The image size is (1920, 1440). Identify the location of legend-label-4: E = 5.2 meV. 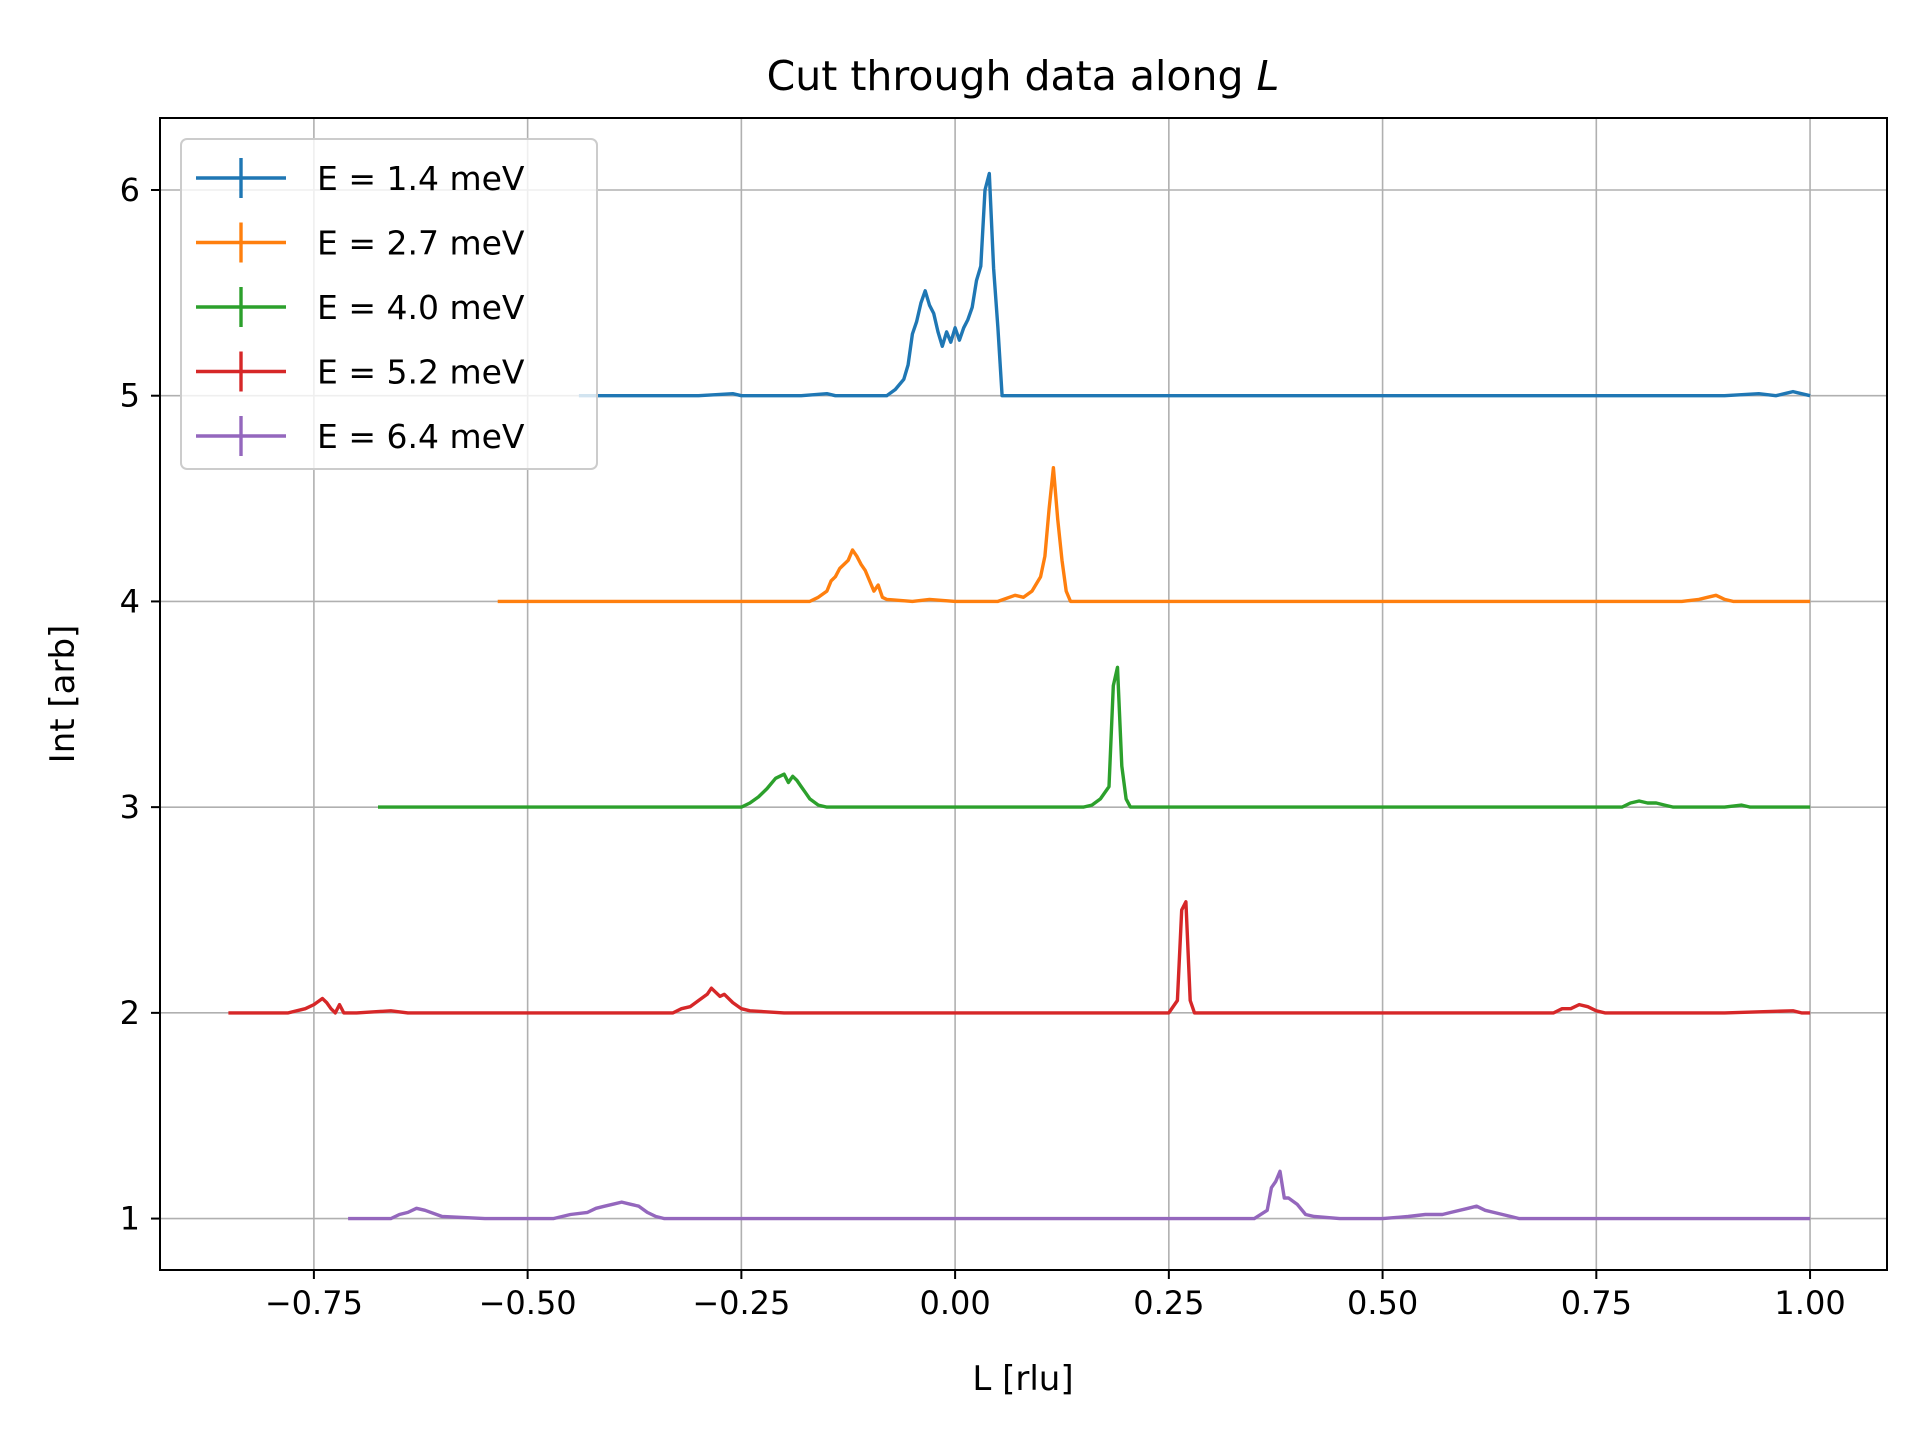
(421, 372).